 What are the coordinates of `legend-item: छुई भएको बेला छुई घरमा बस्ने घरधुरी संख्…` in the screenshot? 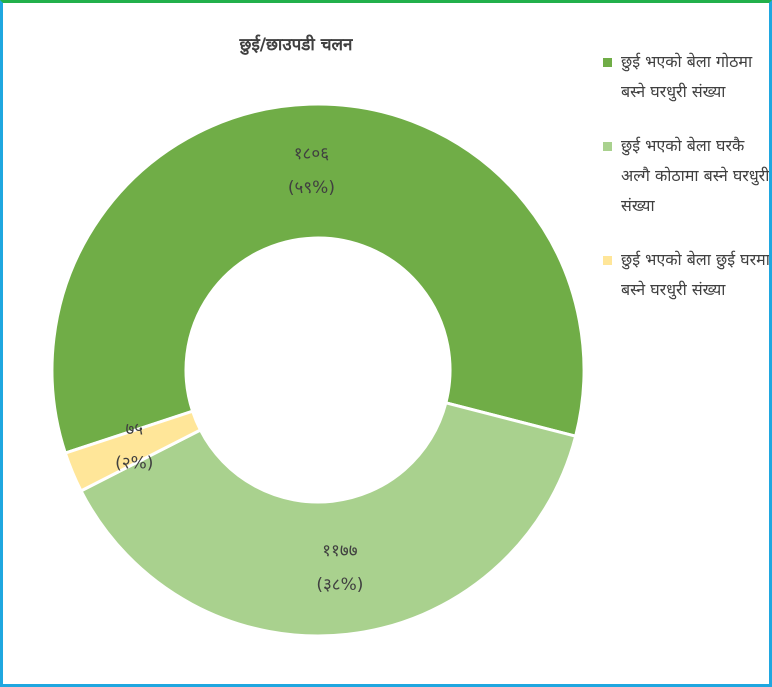 It's located at (685, 275).